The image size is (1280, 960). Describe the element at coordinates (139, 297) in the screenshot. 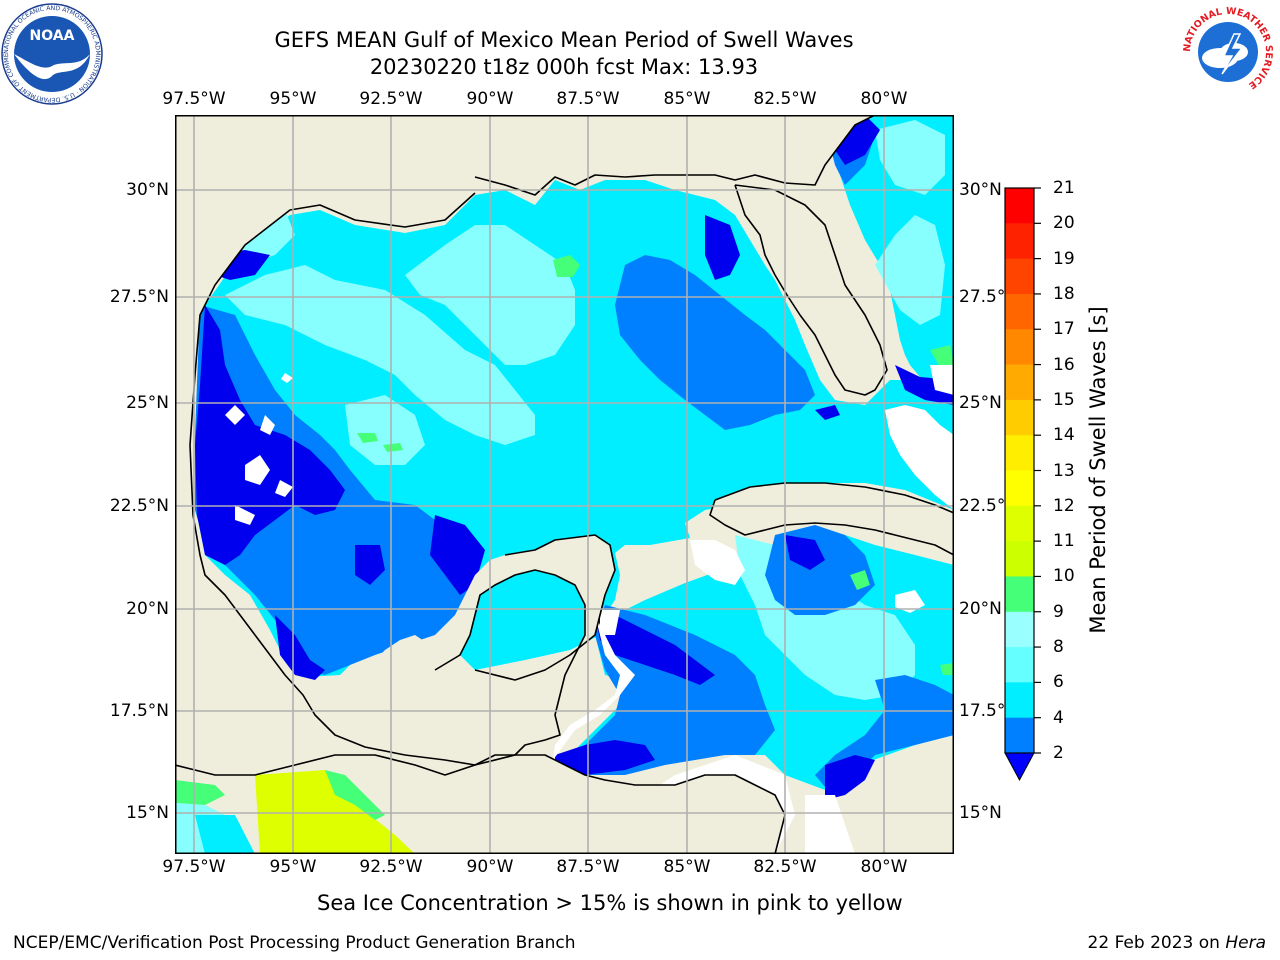

I see `lat-label-left: 27.5°N` at that location.